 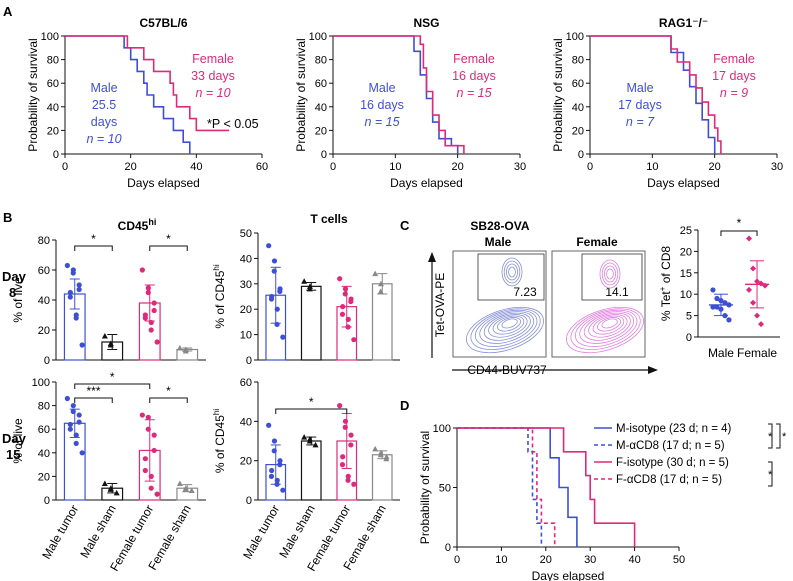 I want to click on y-axis-label: Probability of survival, so click(x=33, y=94).